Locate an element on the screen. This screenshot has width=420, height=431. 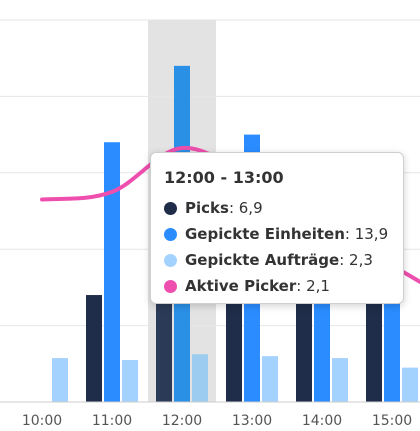
tooltip-row-units: Gepickte Einheiten: 13,9 is located at coordinates (283, 234).